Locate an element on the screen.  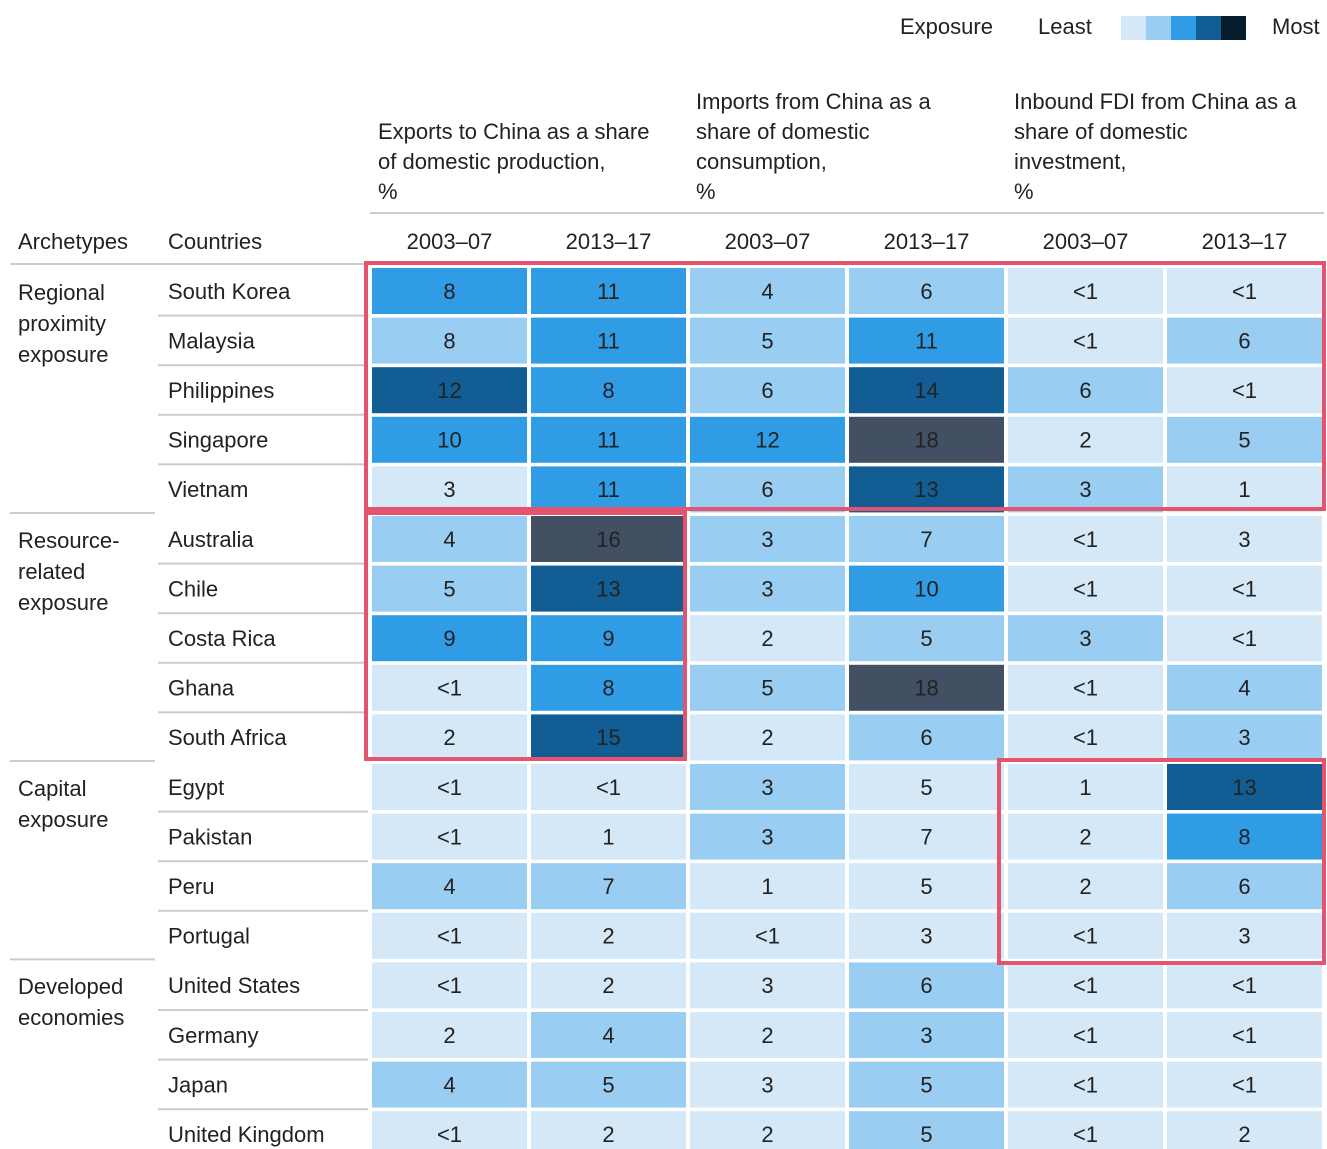
country-label: South Korea is located at coordinates (229, 291).